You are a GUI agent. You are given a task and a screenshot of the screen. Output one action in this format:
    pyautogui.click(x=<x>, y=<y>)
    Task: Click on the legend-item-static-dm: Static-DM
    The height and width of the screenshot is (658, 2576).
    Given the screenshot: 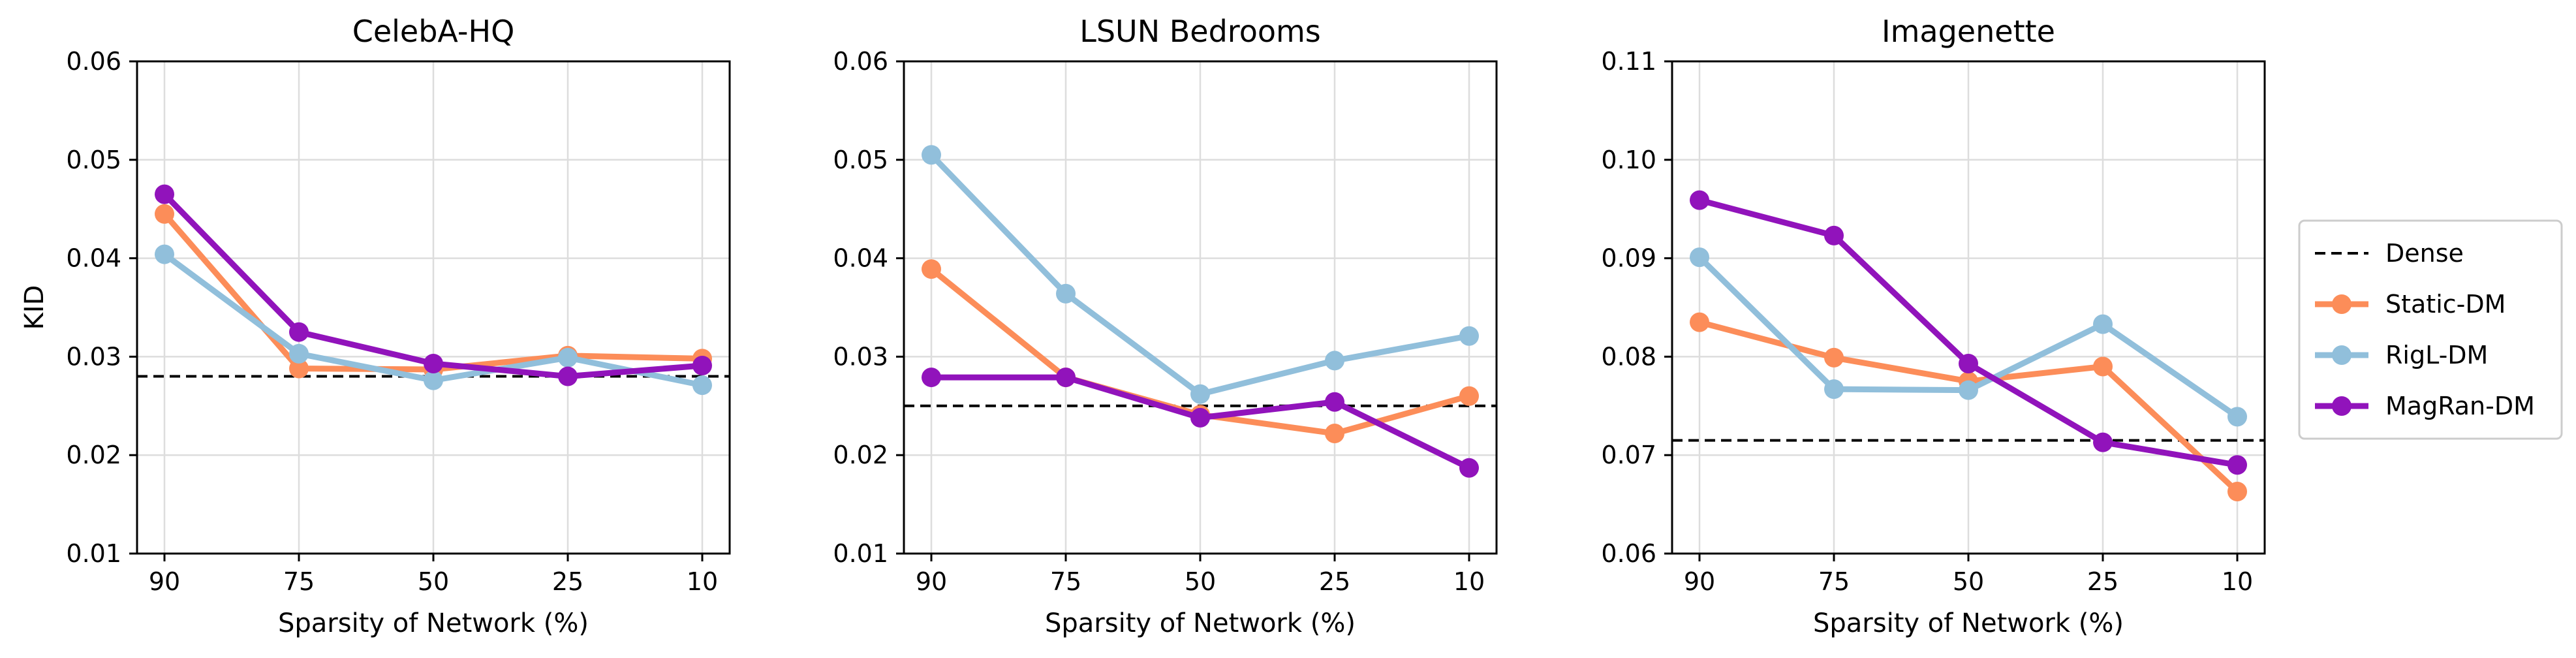 What is the action you would take?
    pyautogui.click(x=2410, y=304)
    